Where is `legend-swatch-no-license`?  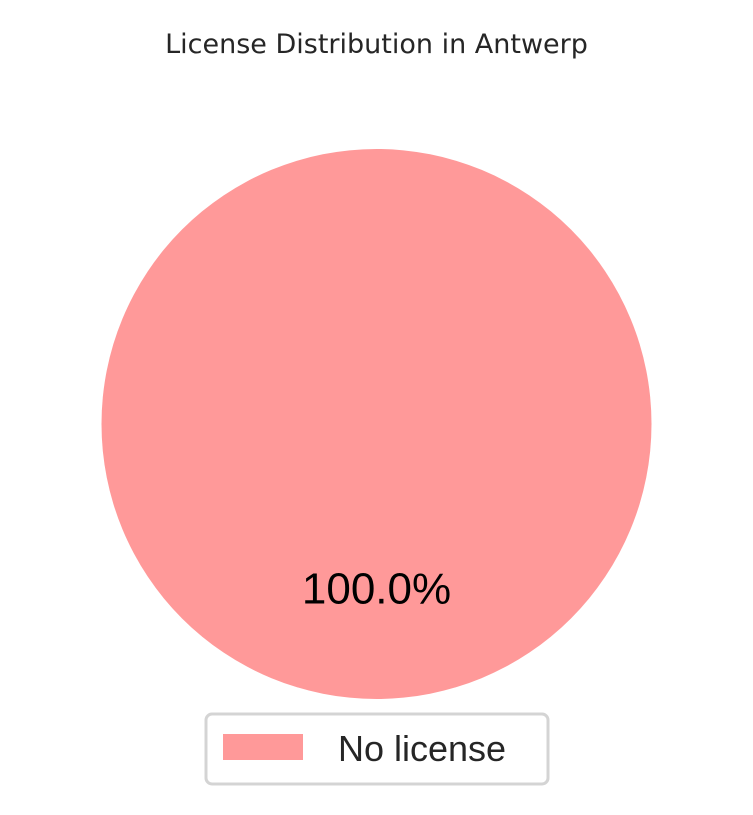
legend-swatch-no-license is located at coordinates (263, 747).